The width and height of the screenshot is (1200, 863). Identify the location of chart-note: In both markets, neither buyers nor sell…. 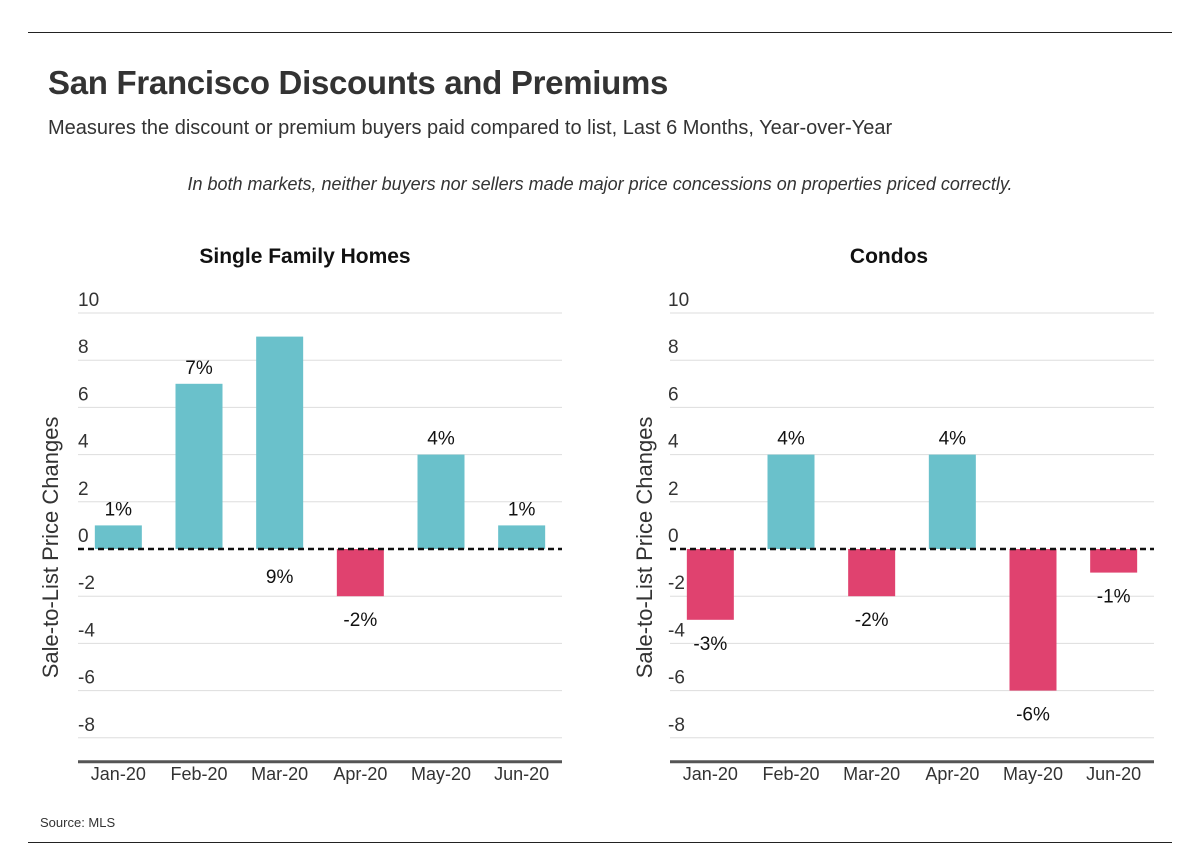
(600, 184).